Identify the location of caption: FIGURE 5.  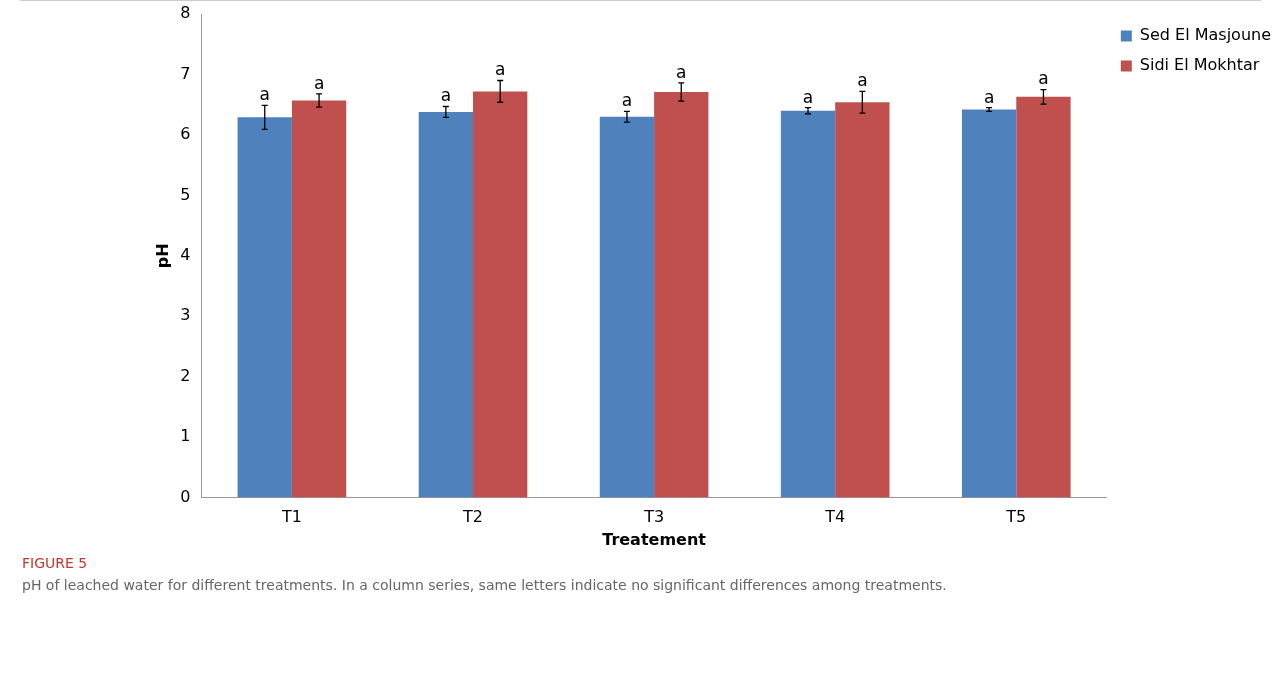
(55, 563).